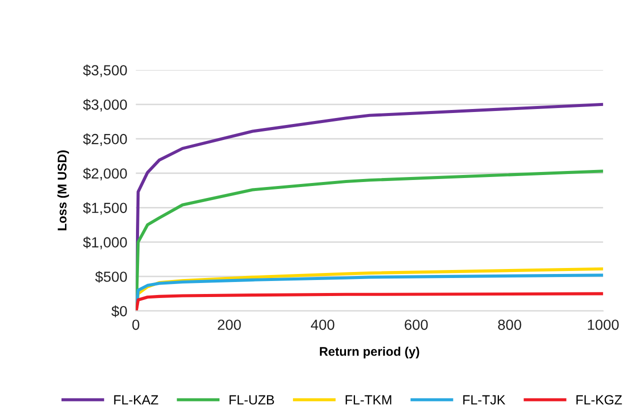  I want to click on y-tick-label: $2,000, so click(105, 174).